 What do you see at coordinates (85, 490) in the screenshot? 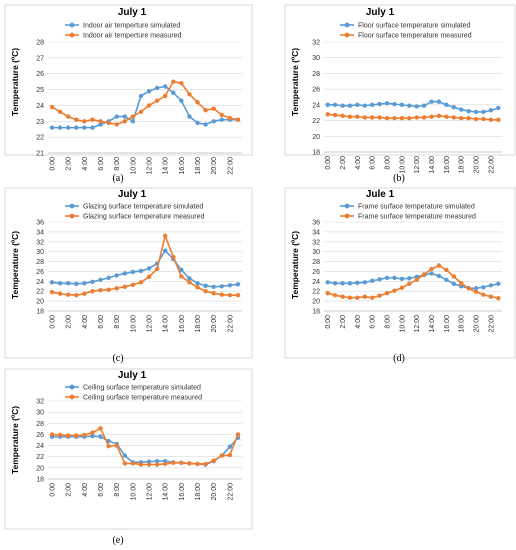
I see `x-tick-label: 4:00` at bounding box center [85, 490].